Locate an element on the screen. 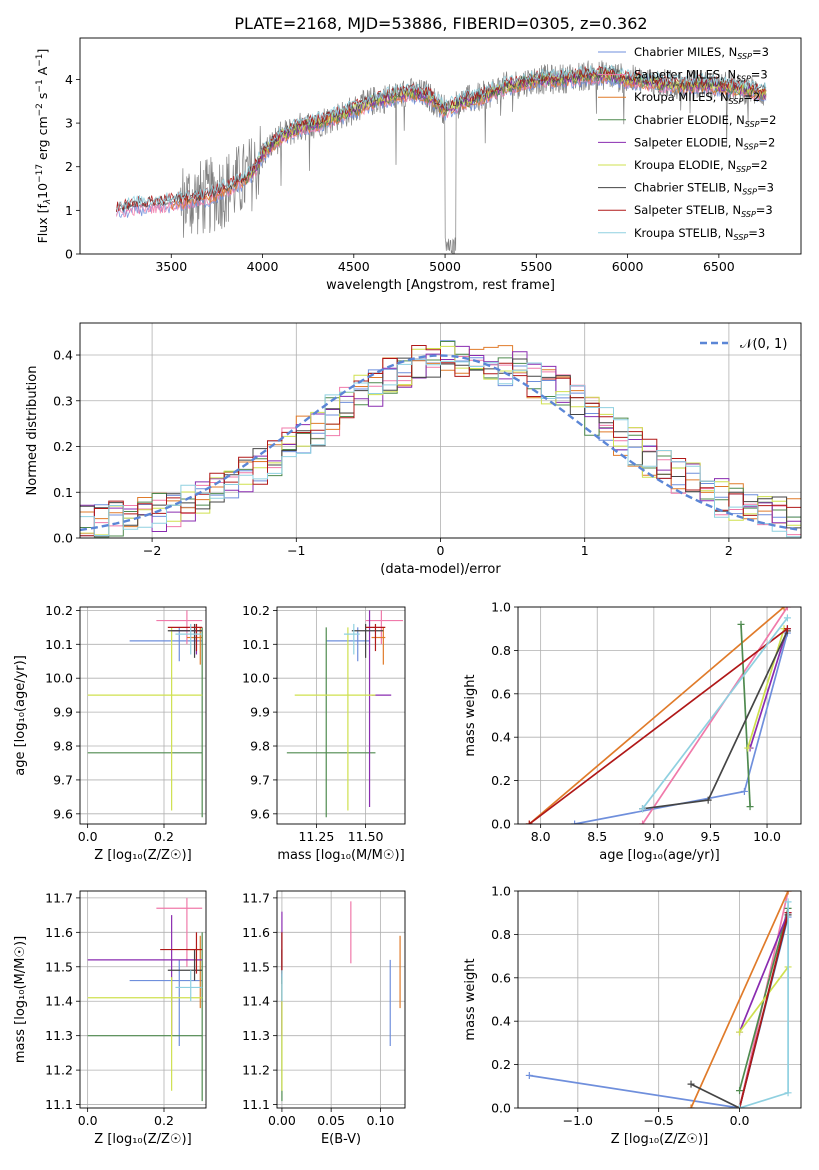 This screenshot has width=819, height=1170. legend-label-chabrier-stelib: Chabrier STELIB, NSSP=3 is located at coordinates (704, 189).